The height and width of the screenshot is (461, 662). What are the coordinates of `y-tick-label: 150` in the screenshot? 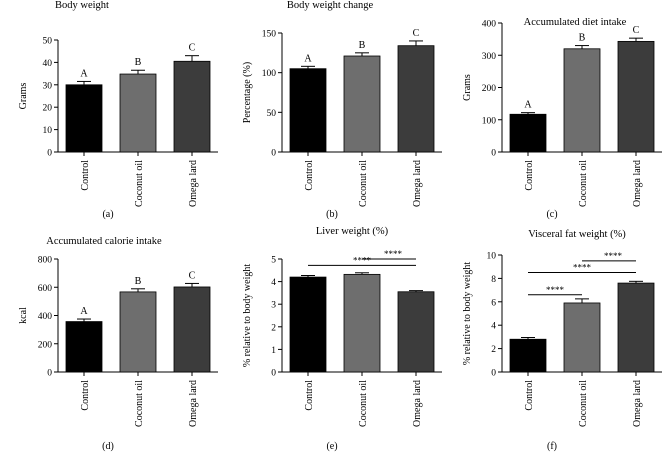 It's located at (269, 35).